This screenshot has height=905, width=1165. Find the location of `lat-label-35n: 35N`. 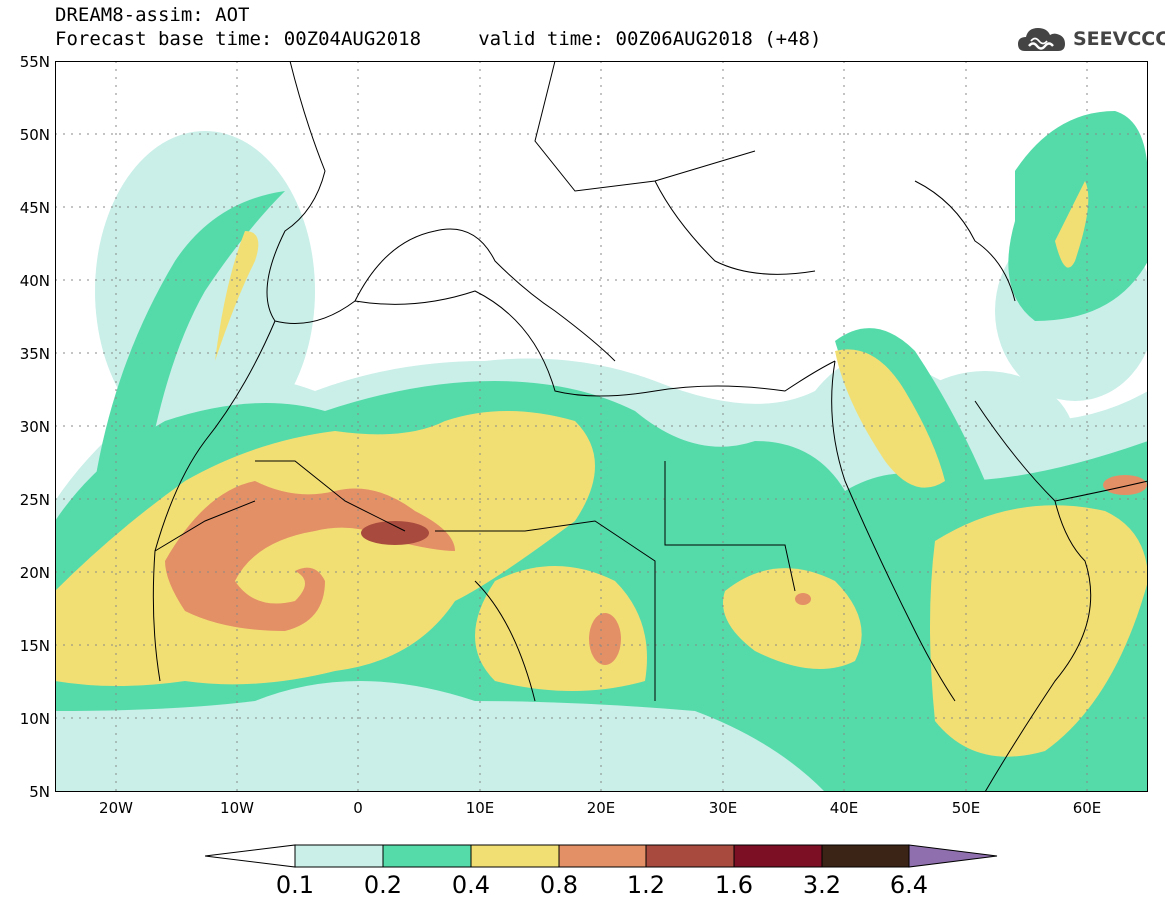

lat-label-35n: 35N is located at coordinates (34, 354).